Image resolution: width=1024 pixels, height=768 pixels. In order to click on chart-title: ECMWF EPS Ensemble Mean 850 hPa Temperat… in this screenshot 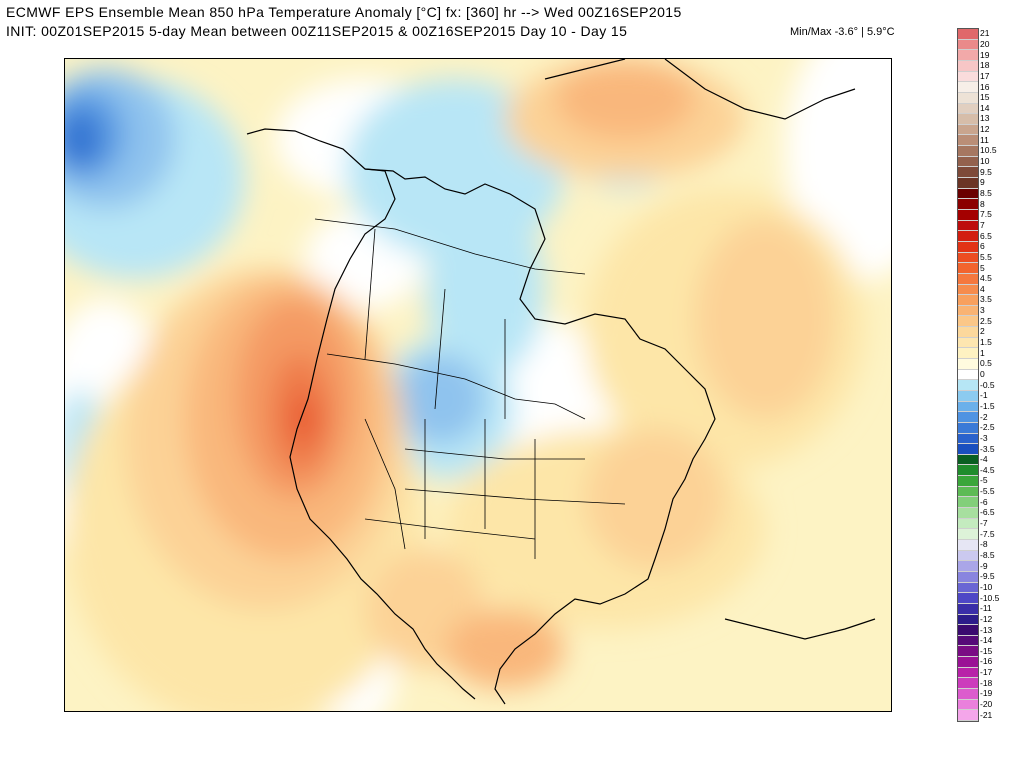, I will do `click(344, 12)`.